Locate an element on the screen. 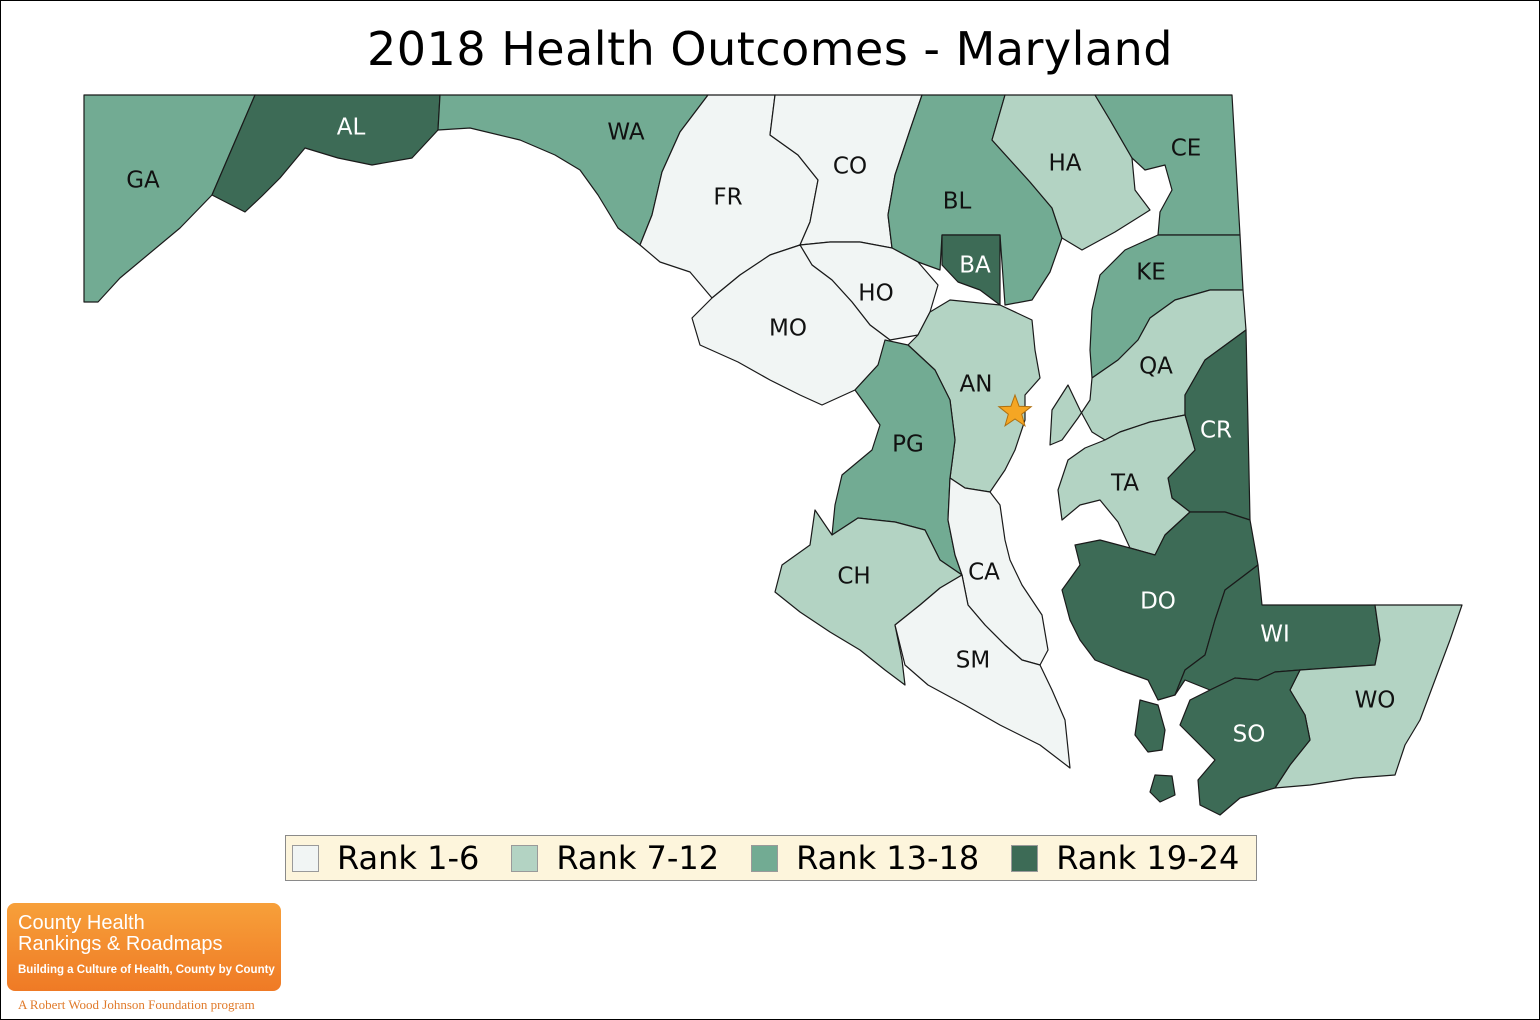  county-label-FR: FR is located at coordinates (727, 198).